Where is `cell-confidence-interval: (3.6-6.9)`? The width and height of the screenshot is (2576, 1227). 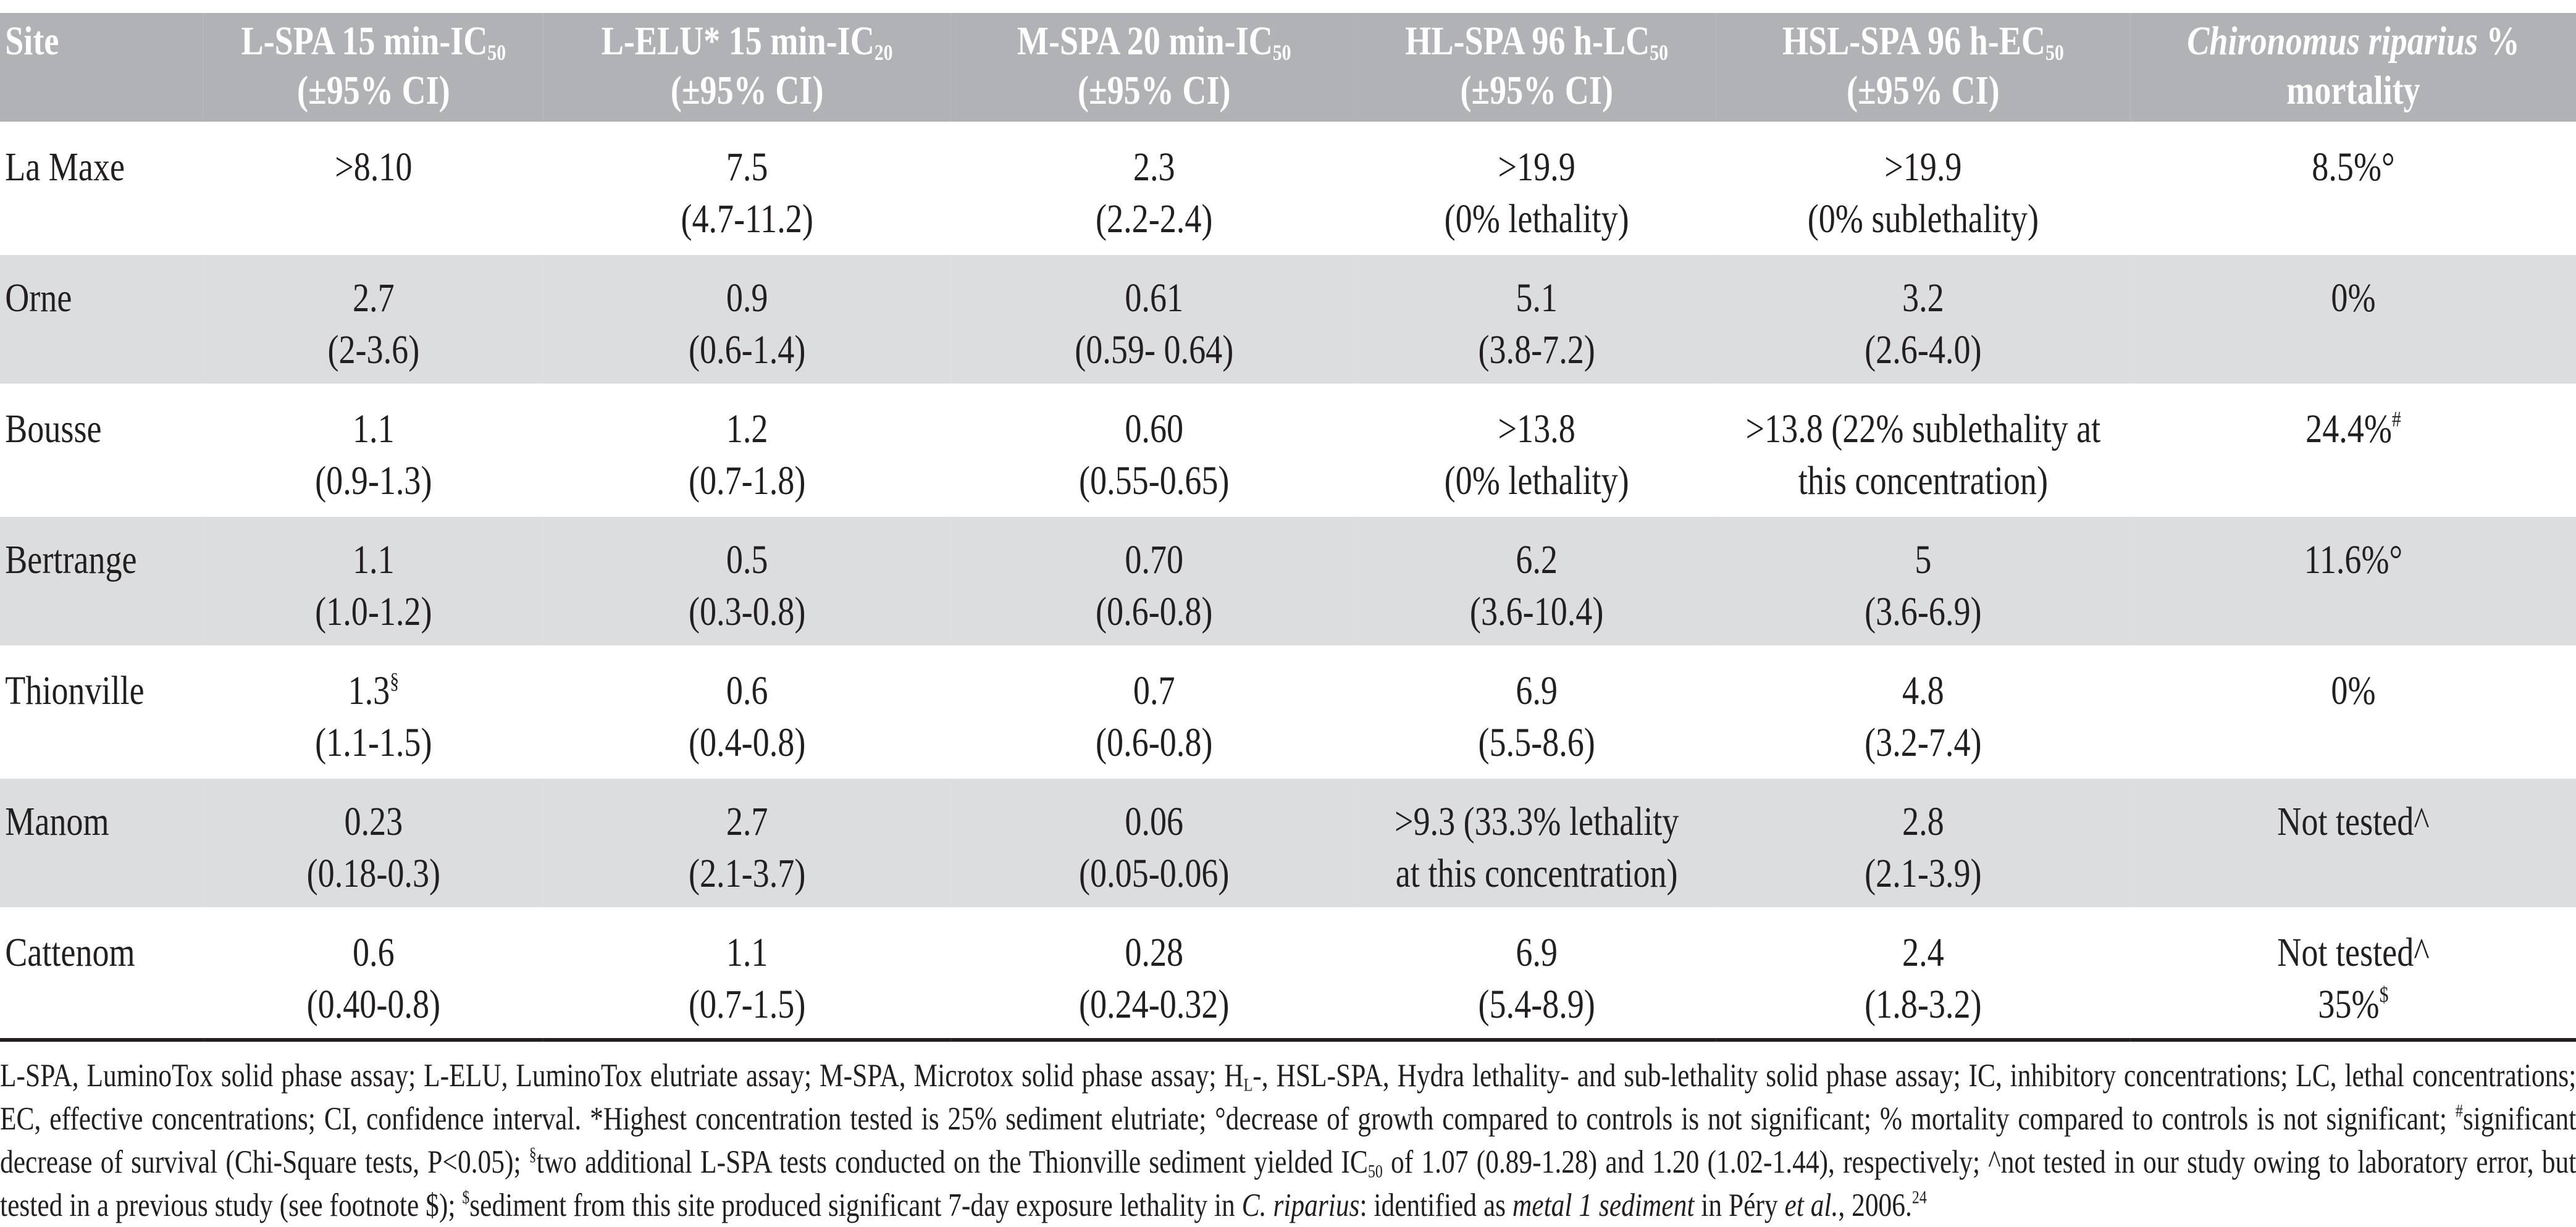 cell-confidence-interval: (3.6-6.9) is located at coordinates (1924, 611).